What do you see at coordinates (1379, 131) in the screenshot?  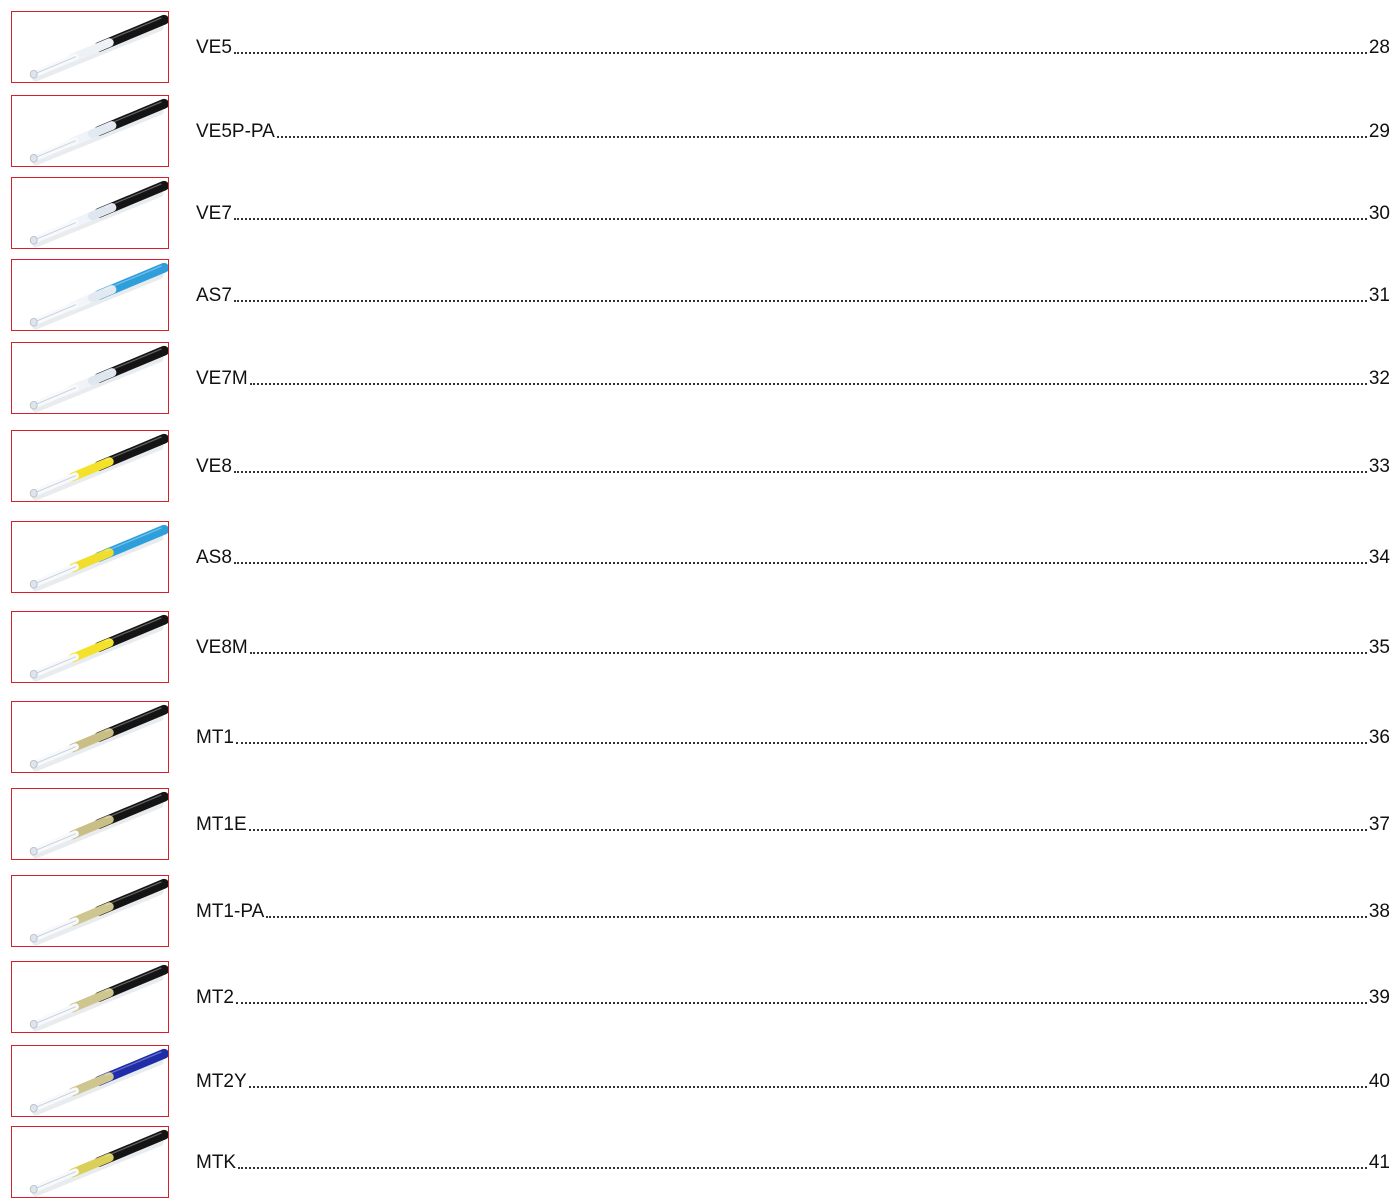 I see `page-number: 29` at bounding box center [1379, 131].